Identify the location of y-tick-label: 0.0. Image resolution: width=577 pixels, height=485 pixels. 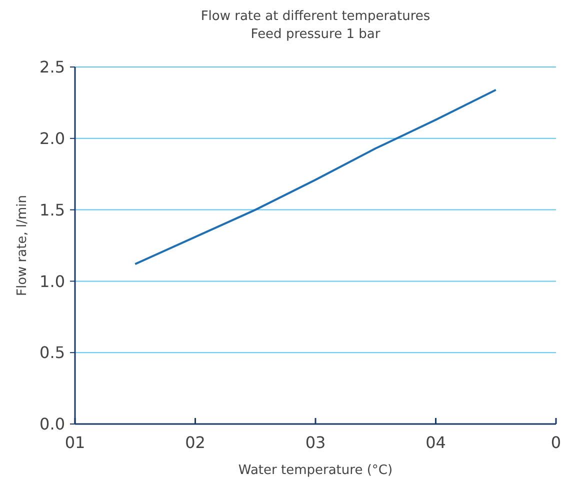
(52, 424).